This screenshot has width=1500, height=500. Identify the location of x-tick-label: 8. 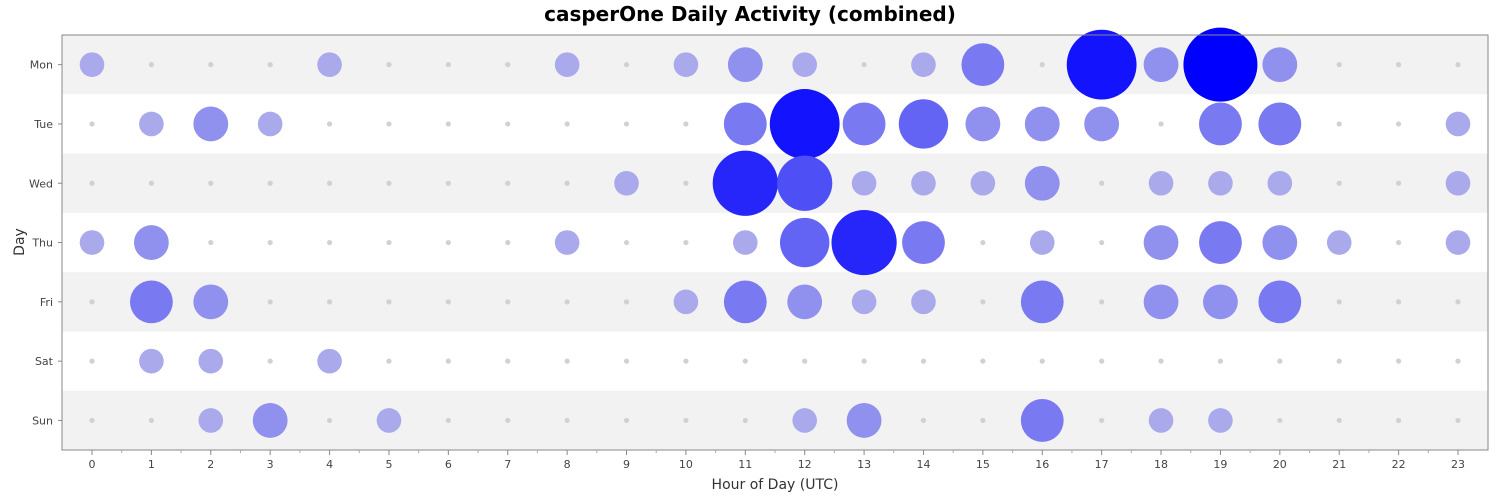
(567, 464).